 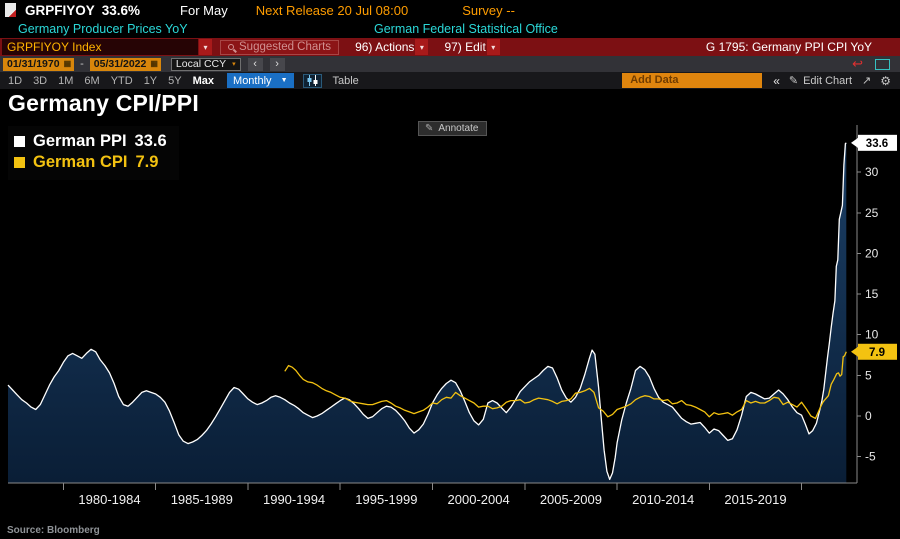 I want to click on start-date-value: 01/31/1970, so click(x=33, y=64).